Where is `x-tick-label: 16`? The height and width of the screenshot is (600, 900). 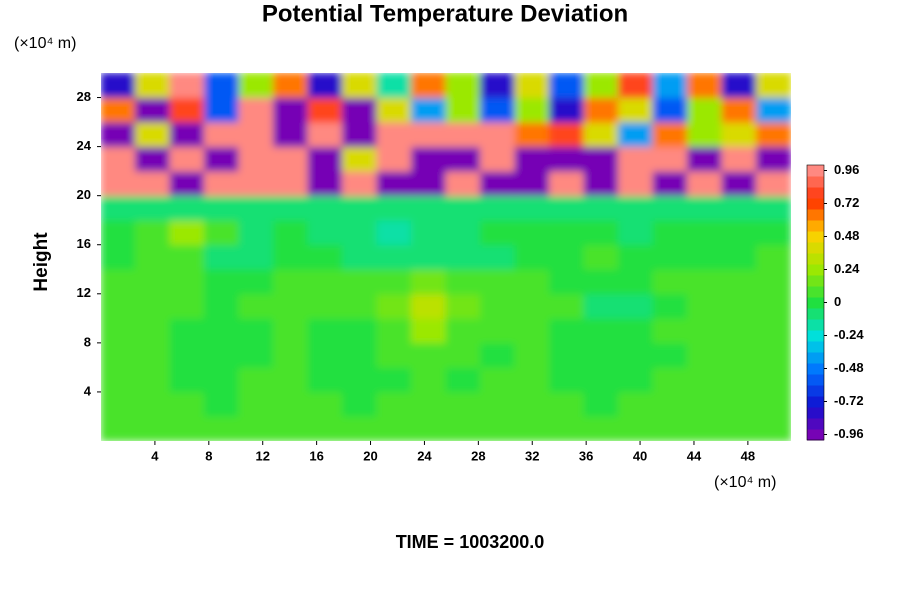 x-tick-label: 16 is located at coordinates (316, 455).